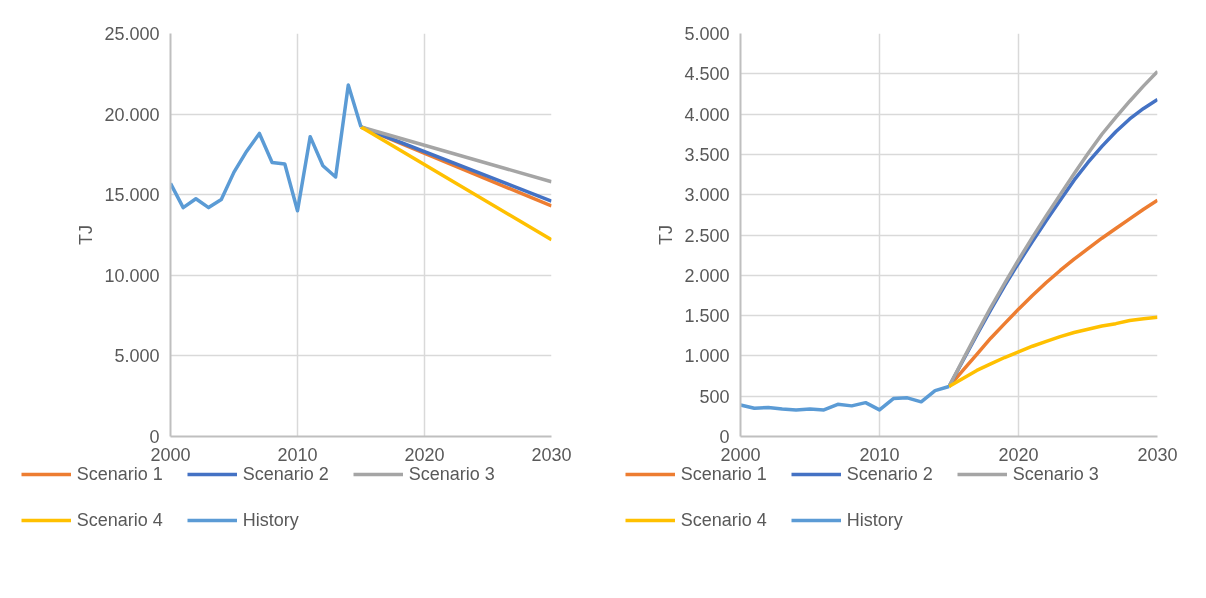 This screenshot has height=598, width=1206. I want to click on y-tick-label: 4.000, so click(707, 114).